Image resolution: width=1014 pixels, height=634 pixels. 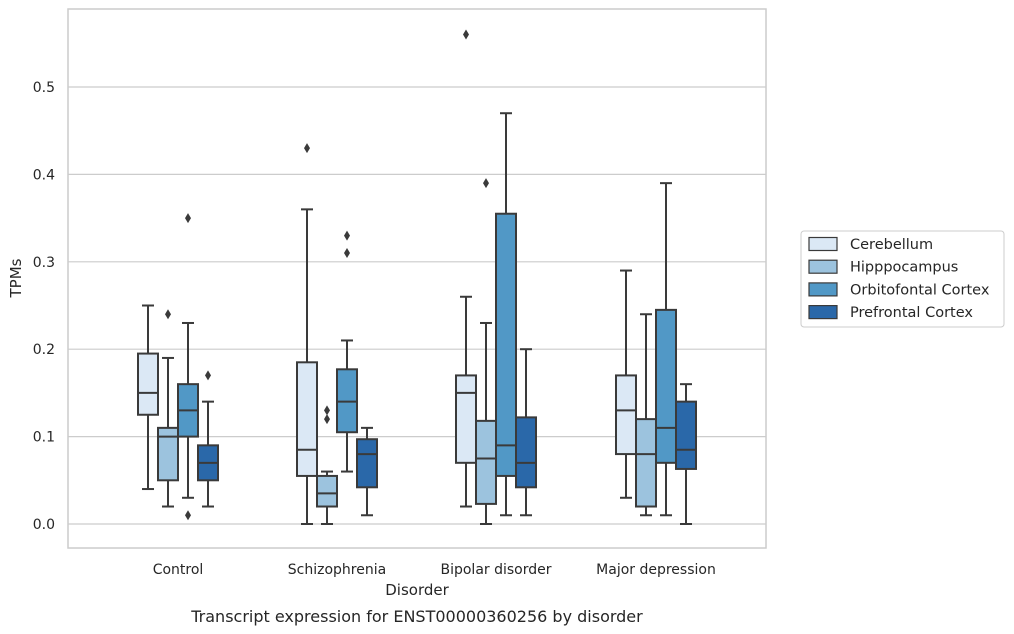 What do you see at coordinates (44, 525) in the screenshot?
I see `y-tick-label: 0.0` at bounding box center [44, 525].